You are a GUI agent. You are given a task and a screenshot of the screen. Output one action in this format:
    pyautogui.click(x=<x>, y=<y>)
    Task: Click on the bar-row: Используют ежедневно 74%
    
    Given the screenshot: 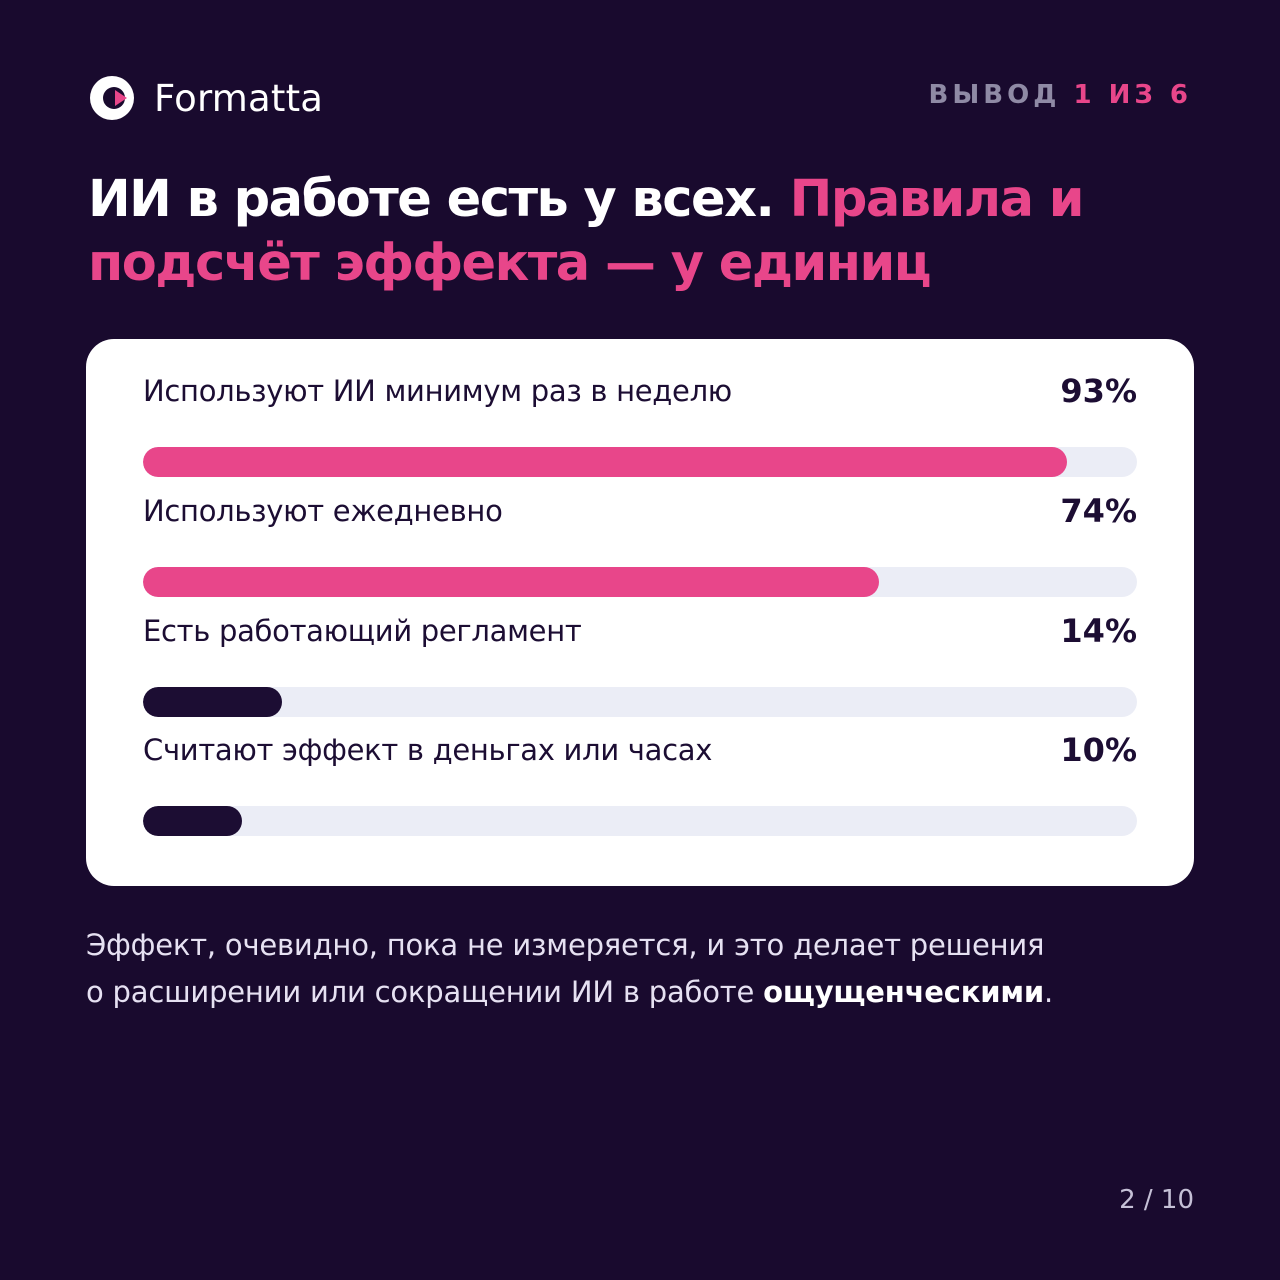 What is the action you would take?
    pyautogui.click(x=640, y=528)
    